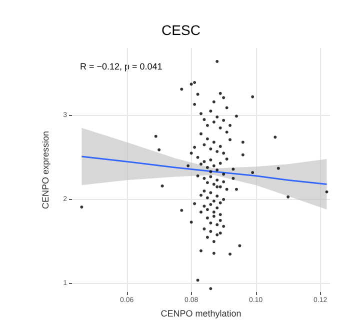 This screenshot has width=362, height=334. What do you see at coordinates (201, 313) in the screenshot?
I see `x-axis-title: CENPO methylation` at bounding box center [201, 313].